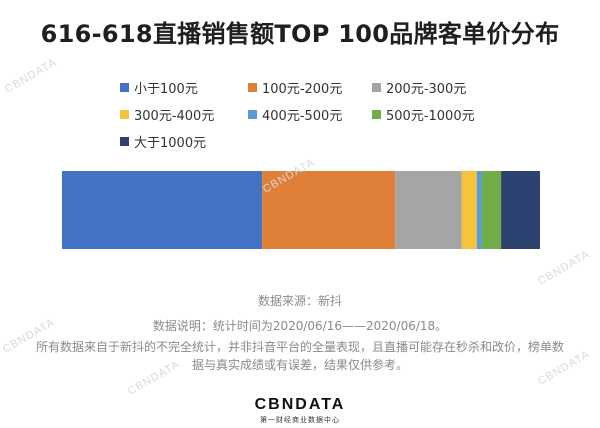 The width and height of the screenshot is (600, 428). Describe the element at coordinates (426, 89) in the screenshot. I see `legend-label: 200元-300元` at that location.